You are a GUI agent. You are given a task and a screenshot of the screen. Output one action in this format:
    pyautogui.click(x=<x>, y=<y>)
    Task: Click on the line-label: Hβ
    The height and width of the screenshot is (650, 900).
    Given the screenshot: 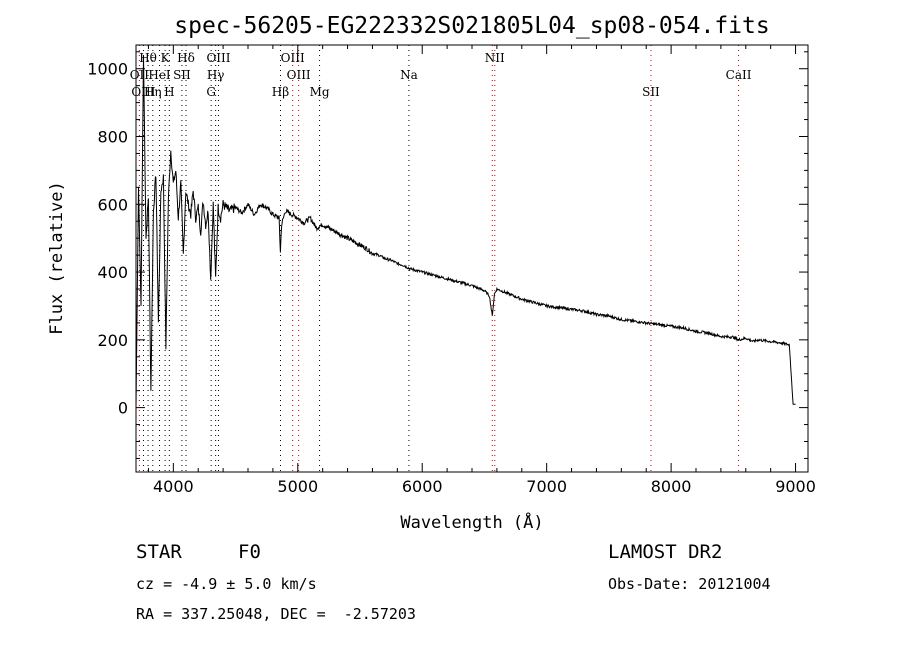 What is the action you would take?
    pyautogui.click(x=280, y=92)
    